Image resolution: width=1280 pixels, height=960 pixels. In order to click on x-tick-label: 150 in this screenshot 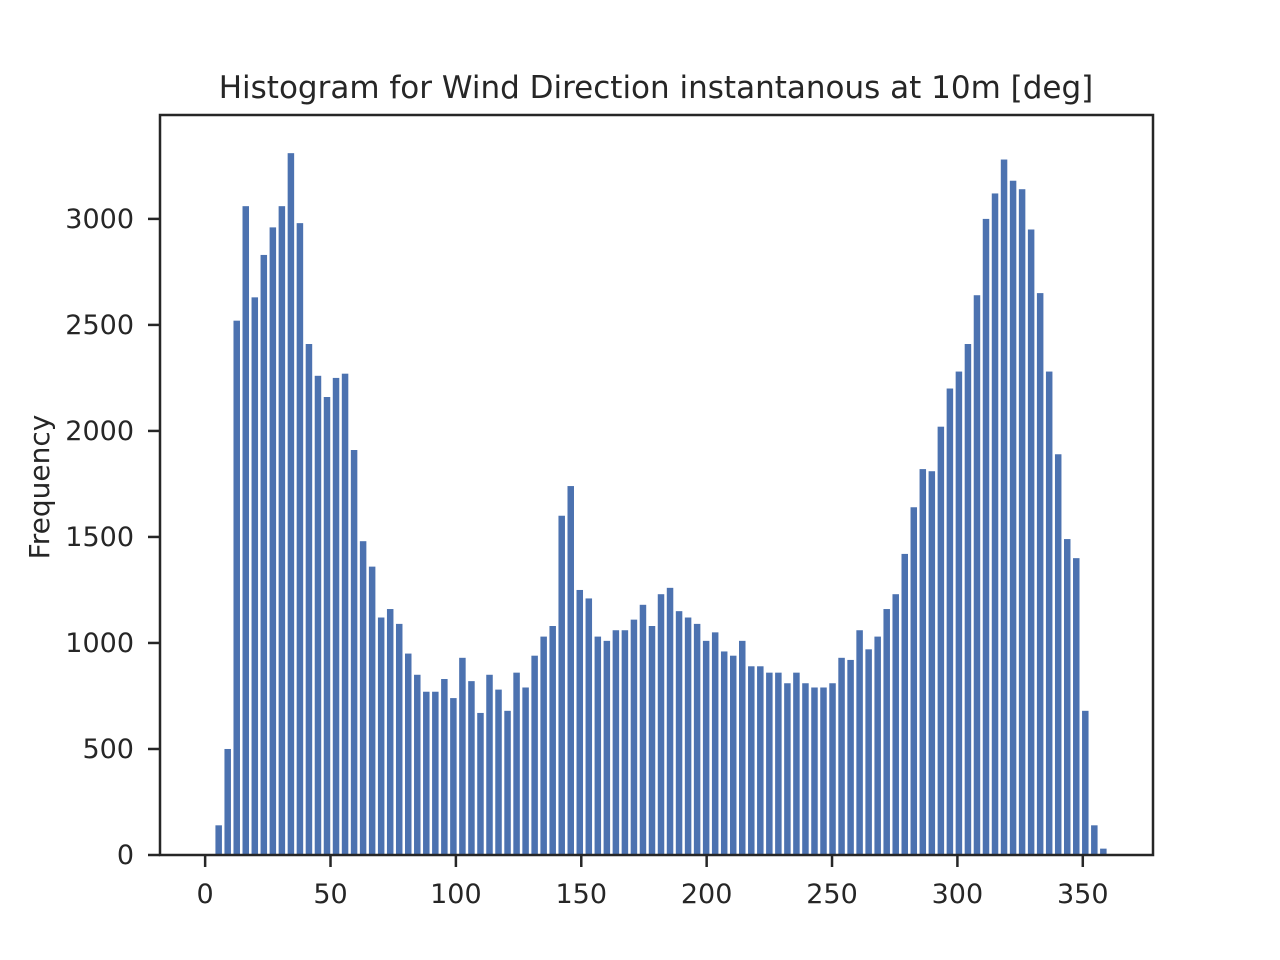, I will do `click(581, 894)`.